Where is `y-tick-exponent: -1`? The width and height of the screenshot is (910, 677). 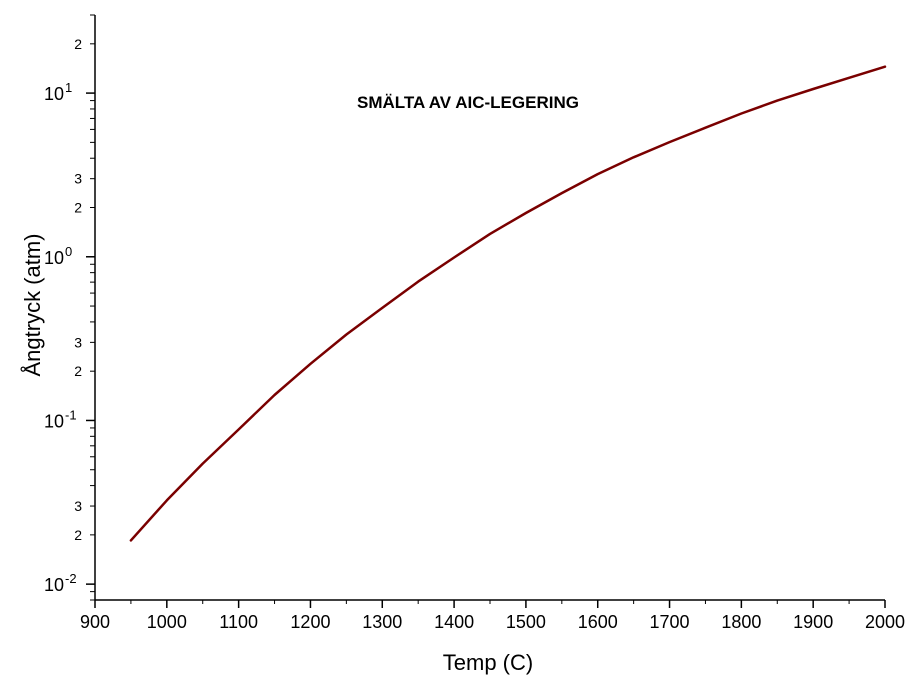 y-tick-exponent: -1 is located at coordinates (71, 414).